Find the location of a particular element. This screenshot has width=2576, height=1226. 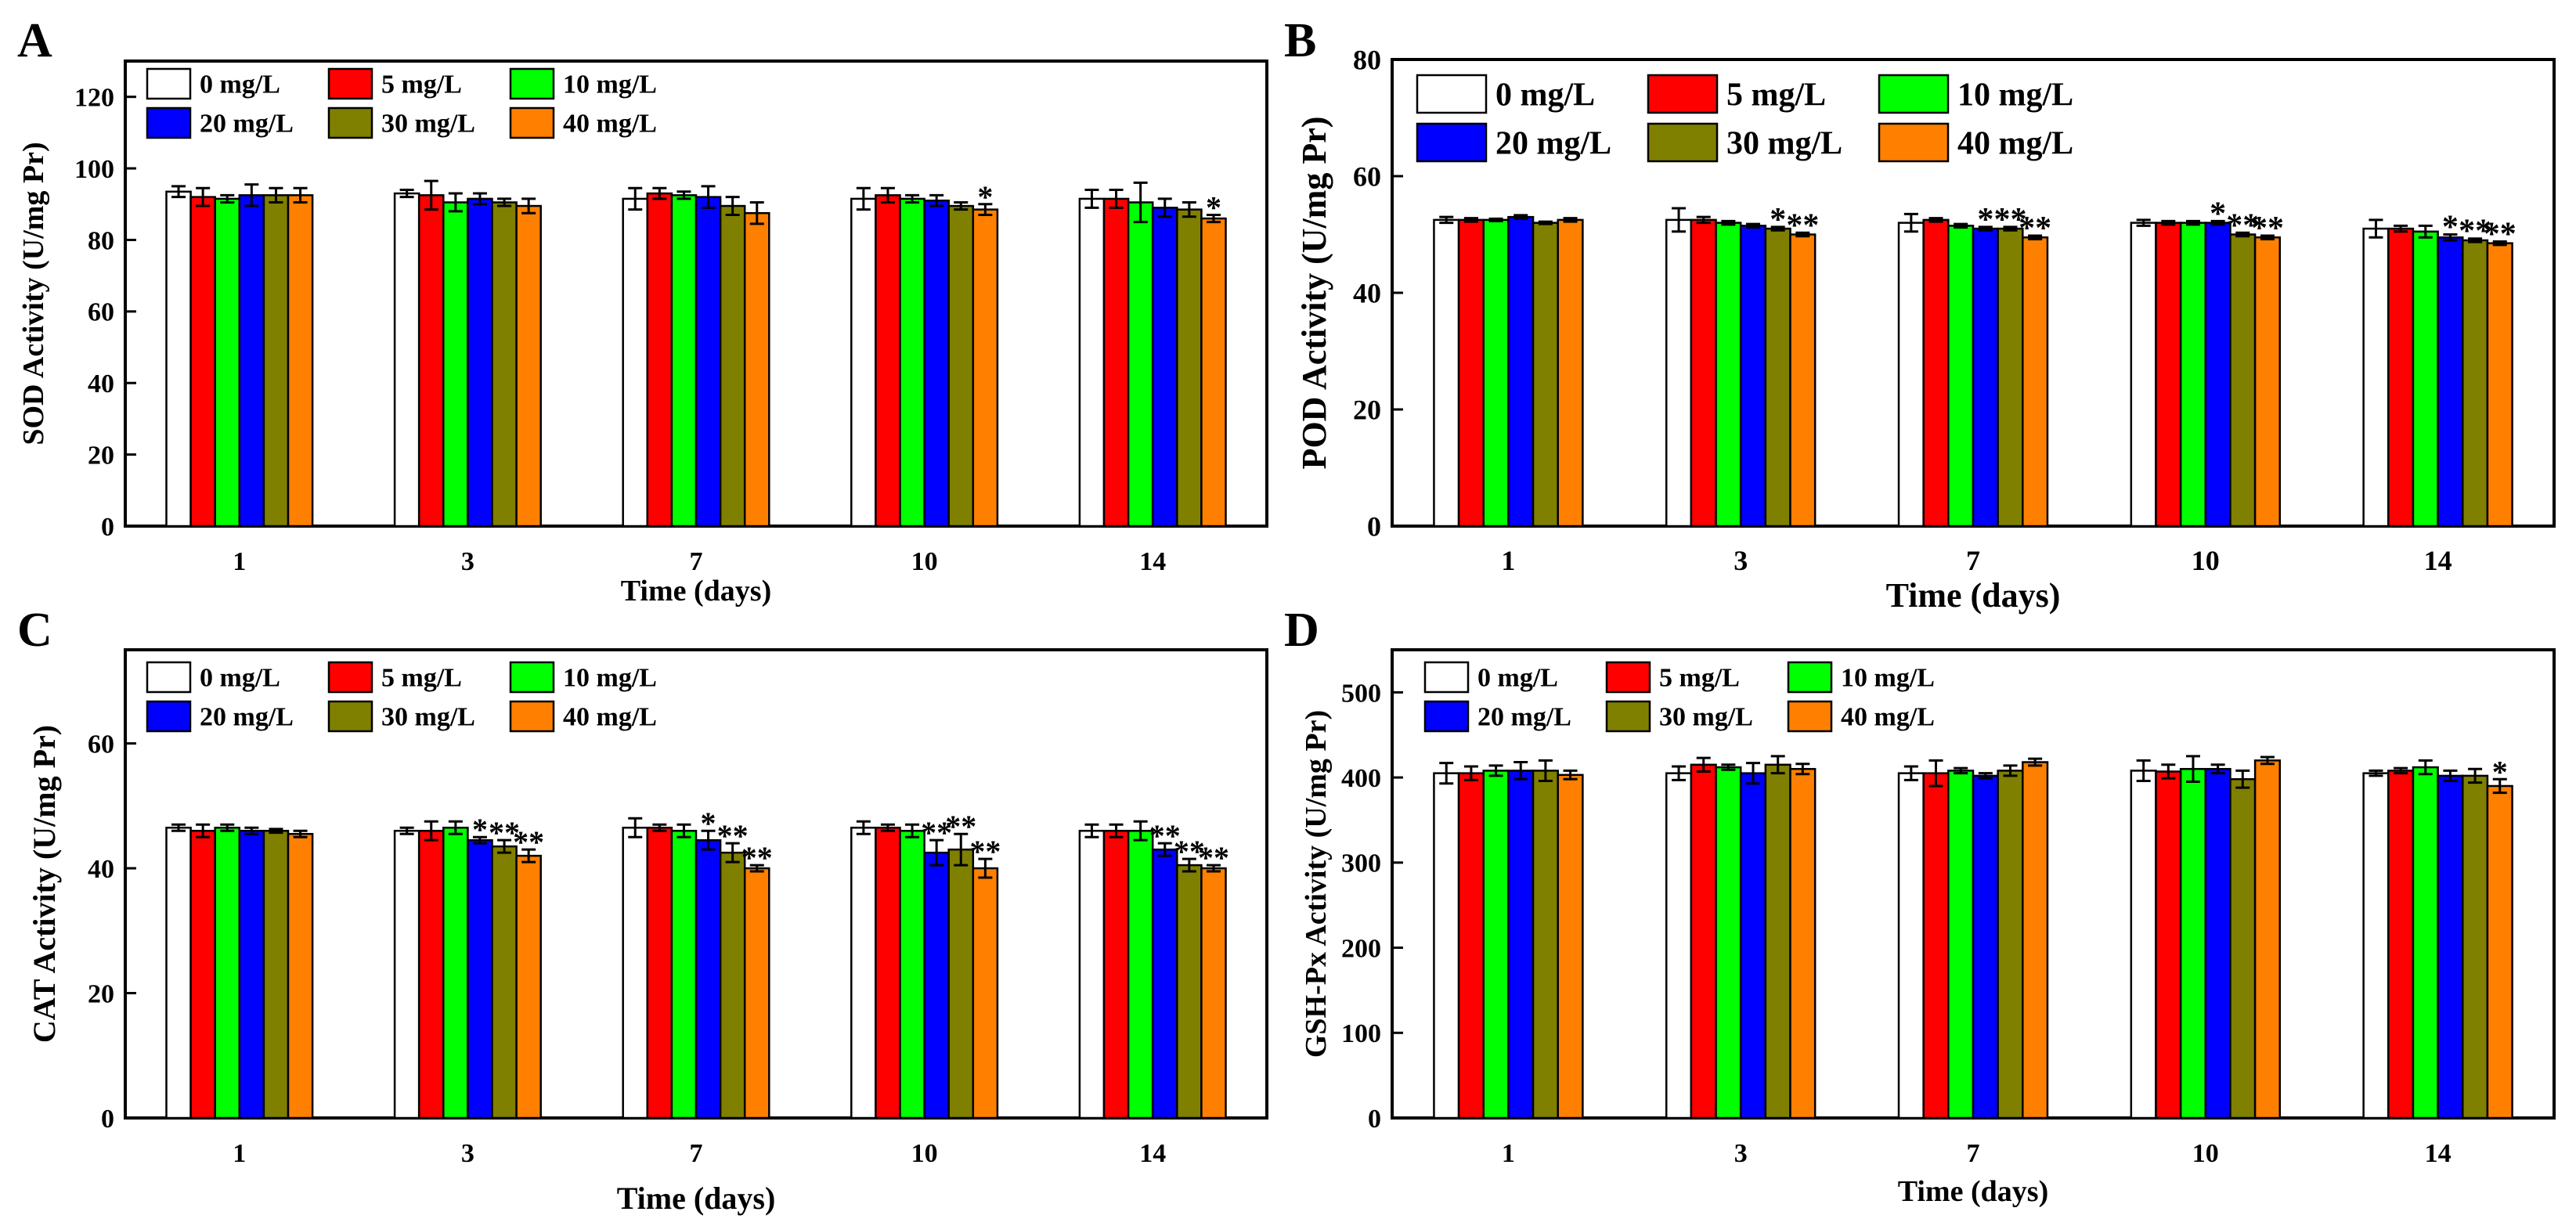

panel-label: D is located at coordinates (1301, 630).